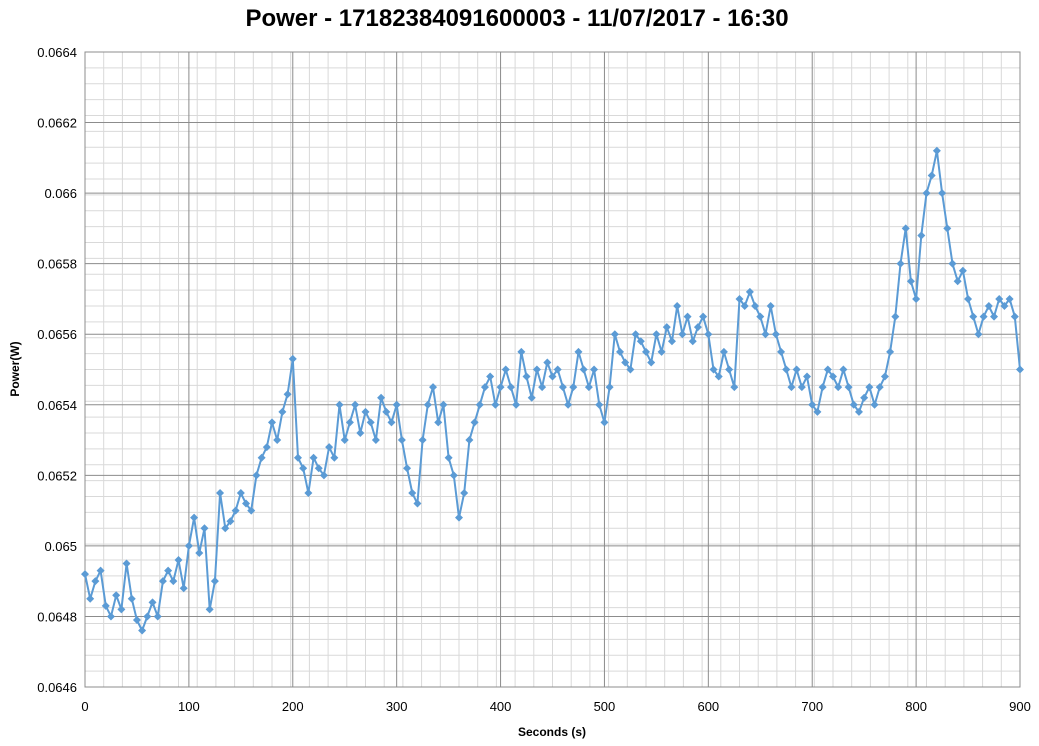  Describe the element at coordinates (57, 264) in the screenshot. I see `y-tick-label: 0.0658` at that location.